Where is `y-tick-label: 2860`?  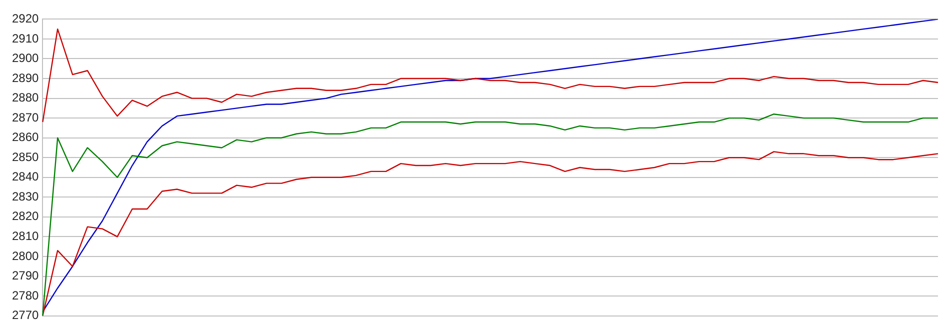 y-tick-label: 2860 is located at coordinates (26, 137).